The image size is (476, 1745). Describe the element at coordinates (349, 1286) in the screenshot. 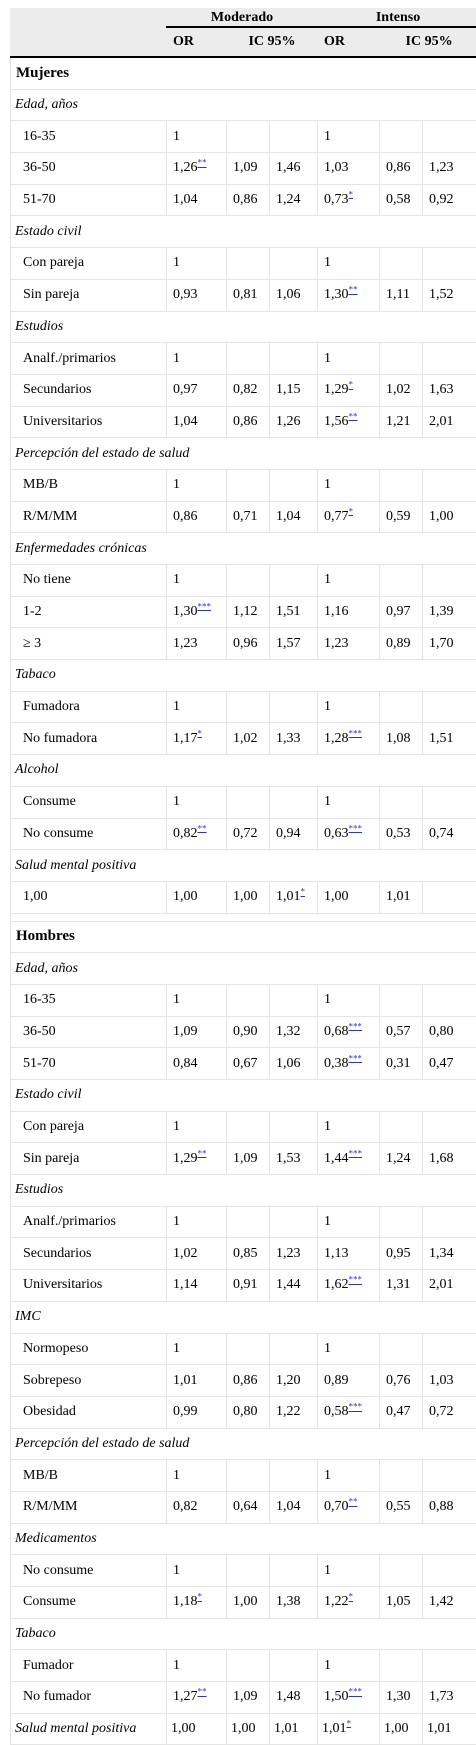

I see `value-cell: 1,62***` at that location.